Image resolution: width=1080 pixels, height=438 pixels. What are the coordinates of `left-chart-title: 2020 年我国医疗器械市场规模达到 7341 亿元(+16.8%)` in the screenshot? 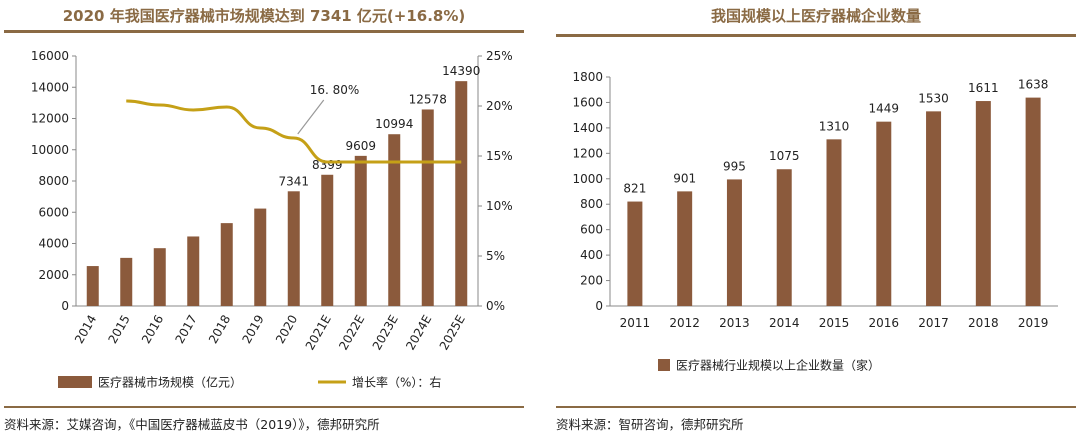 It's located at (264, 16).